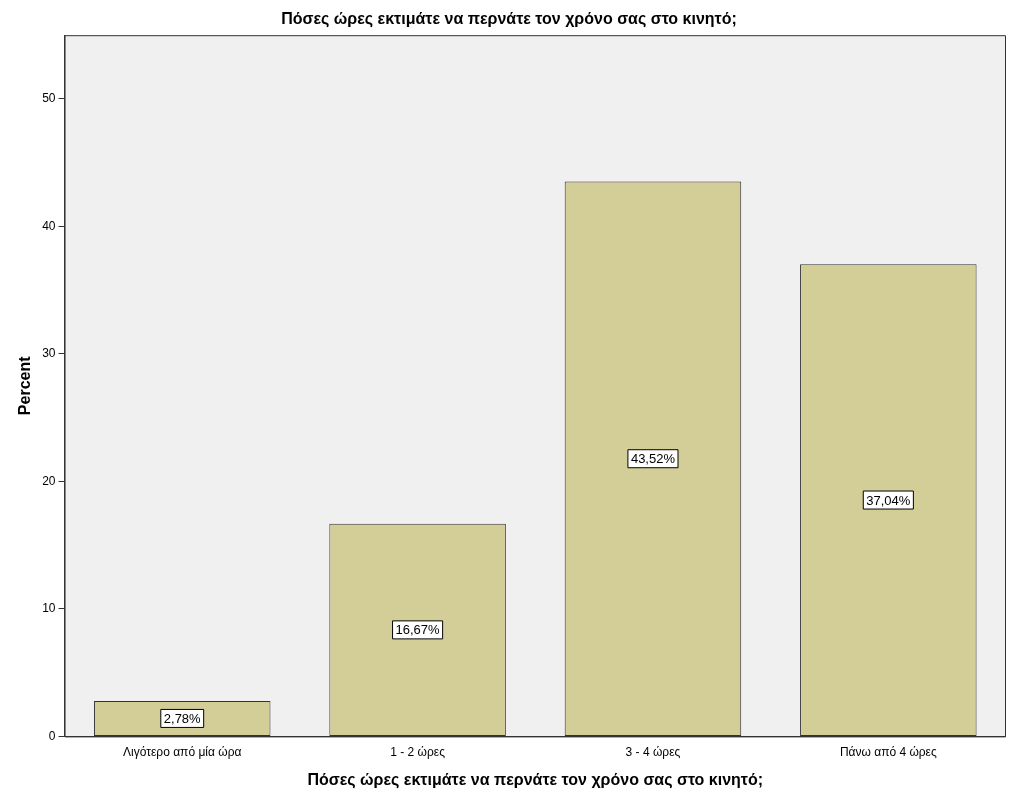 The image size is (1014, 807). What do you see at coordinates (49, 608) in the screenshot?
I see `y-tick-label: 10` at bounding box center [49, 608].